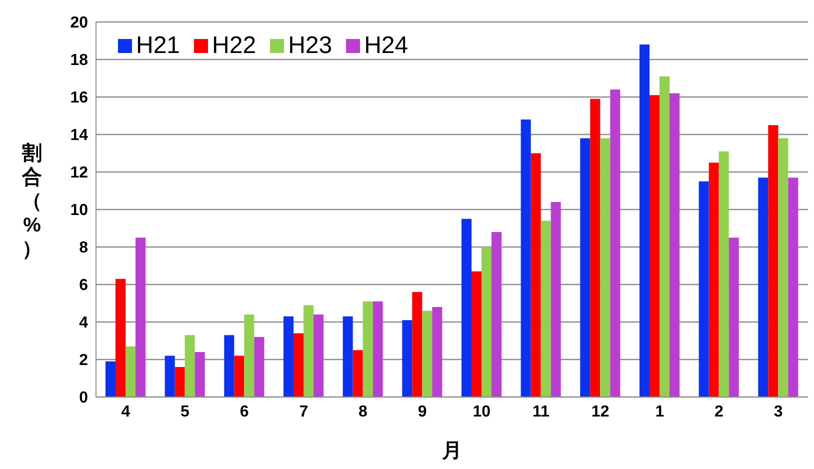  What do you see at coordinates (79, 61) in the screenshot?
I see `y-tick-label: 18` at bounding box center [79, 61].